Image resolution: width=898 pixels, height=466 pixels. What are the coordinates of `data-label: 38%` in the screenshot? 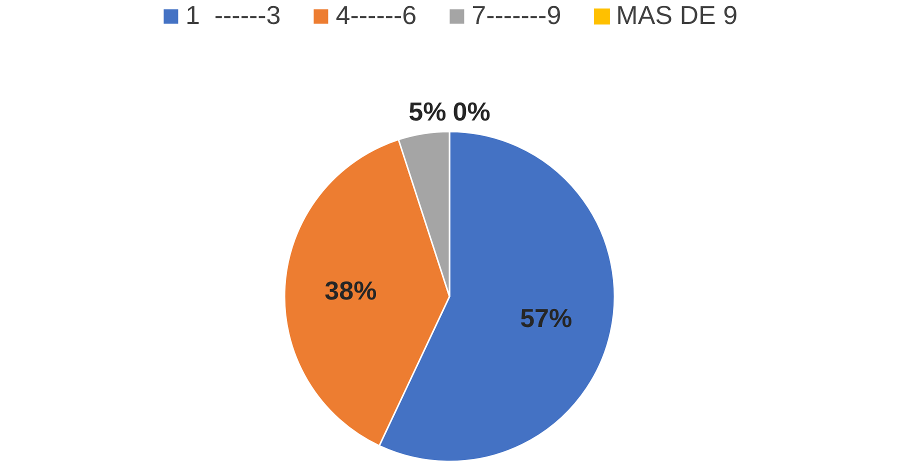 It's located at (350, 290).